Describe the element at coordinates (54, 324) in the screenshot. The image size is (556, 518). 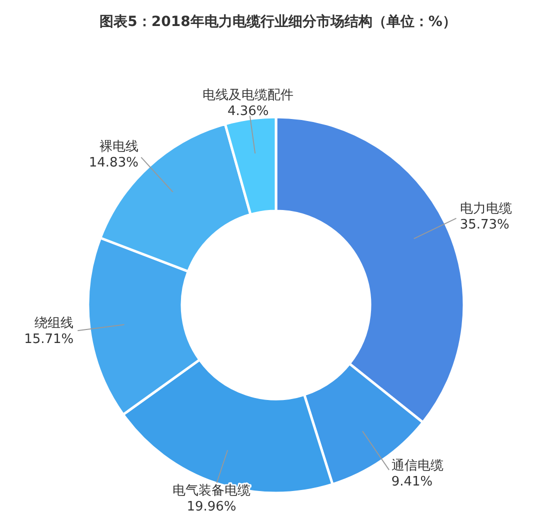
I see `slice-label: 绕组线` at that location.